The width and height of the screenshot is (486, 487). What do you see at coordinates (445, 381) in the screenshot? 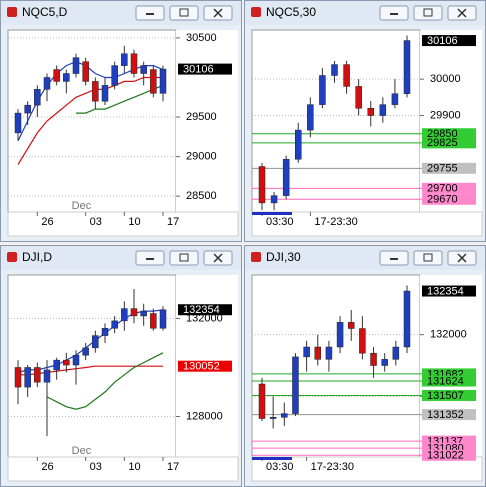
I see `price-label: 131624` at bounding box center [445, 381].